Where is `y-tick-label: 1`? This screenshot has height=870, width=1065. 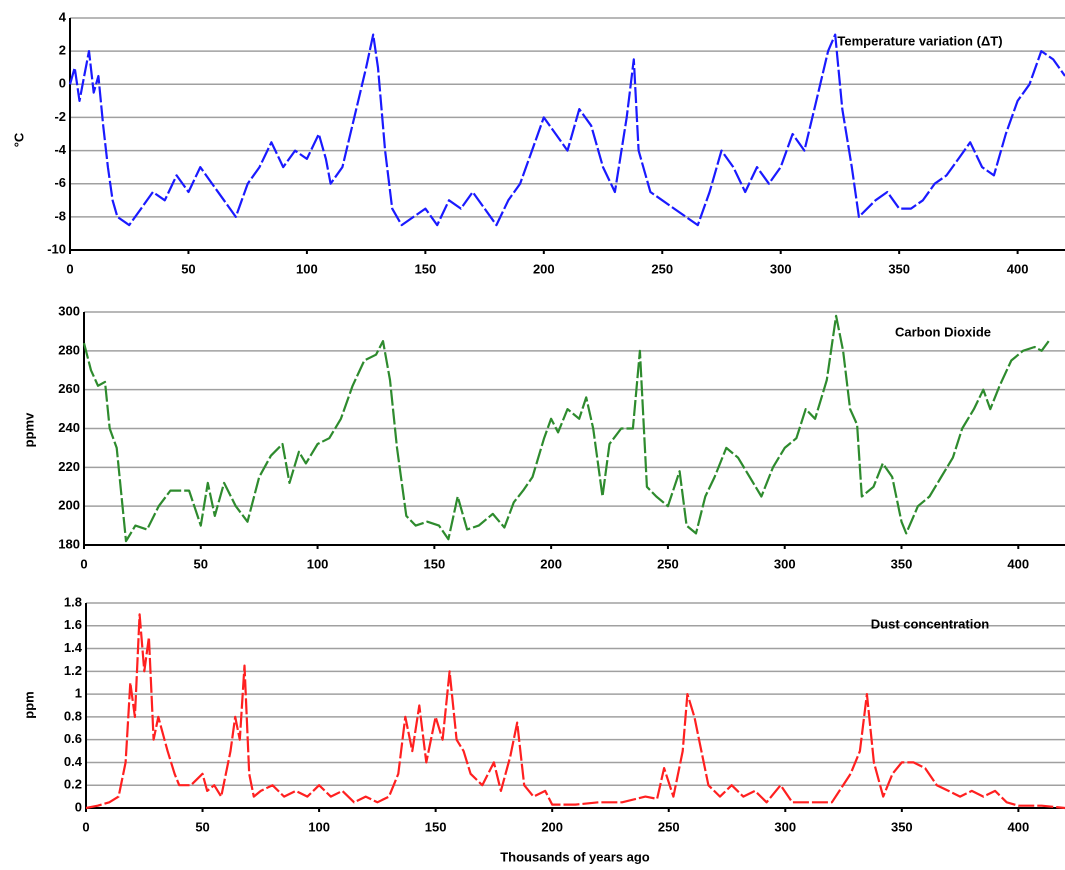 y-tick-label: 1 is located at coordinates (78, 693).